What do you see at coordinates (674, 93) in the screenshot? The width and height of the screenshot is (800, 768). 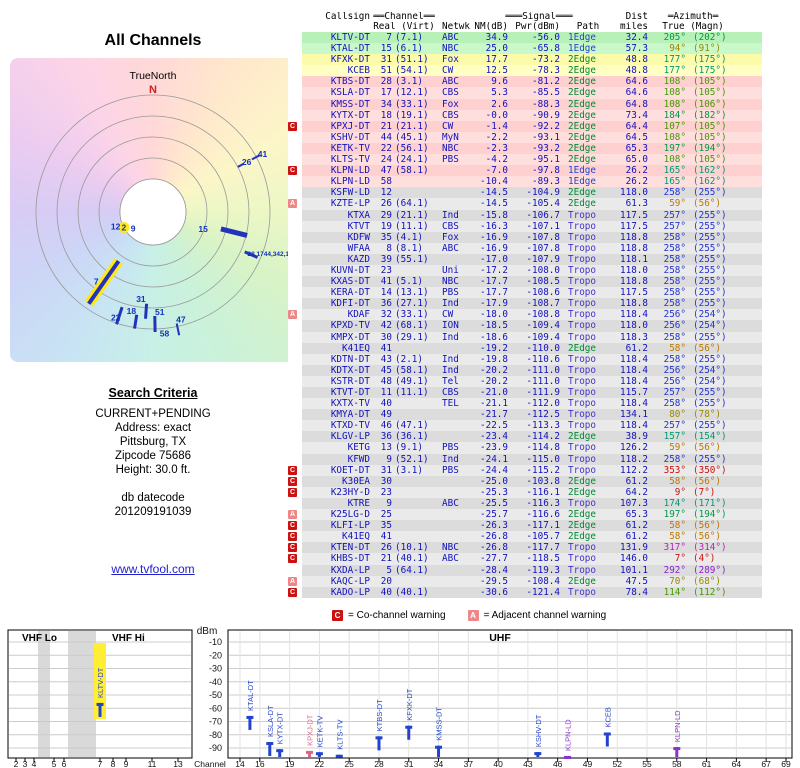 I see `azimuth-true-cell: 108°` at bounding box center [674, 93].